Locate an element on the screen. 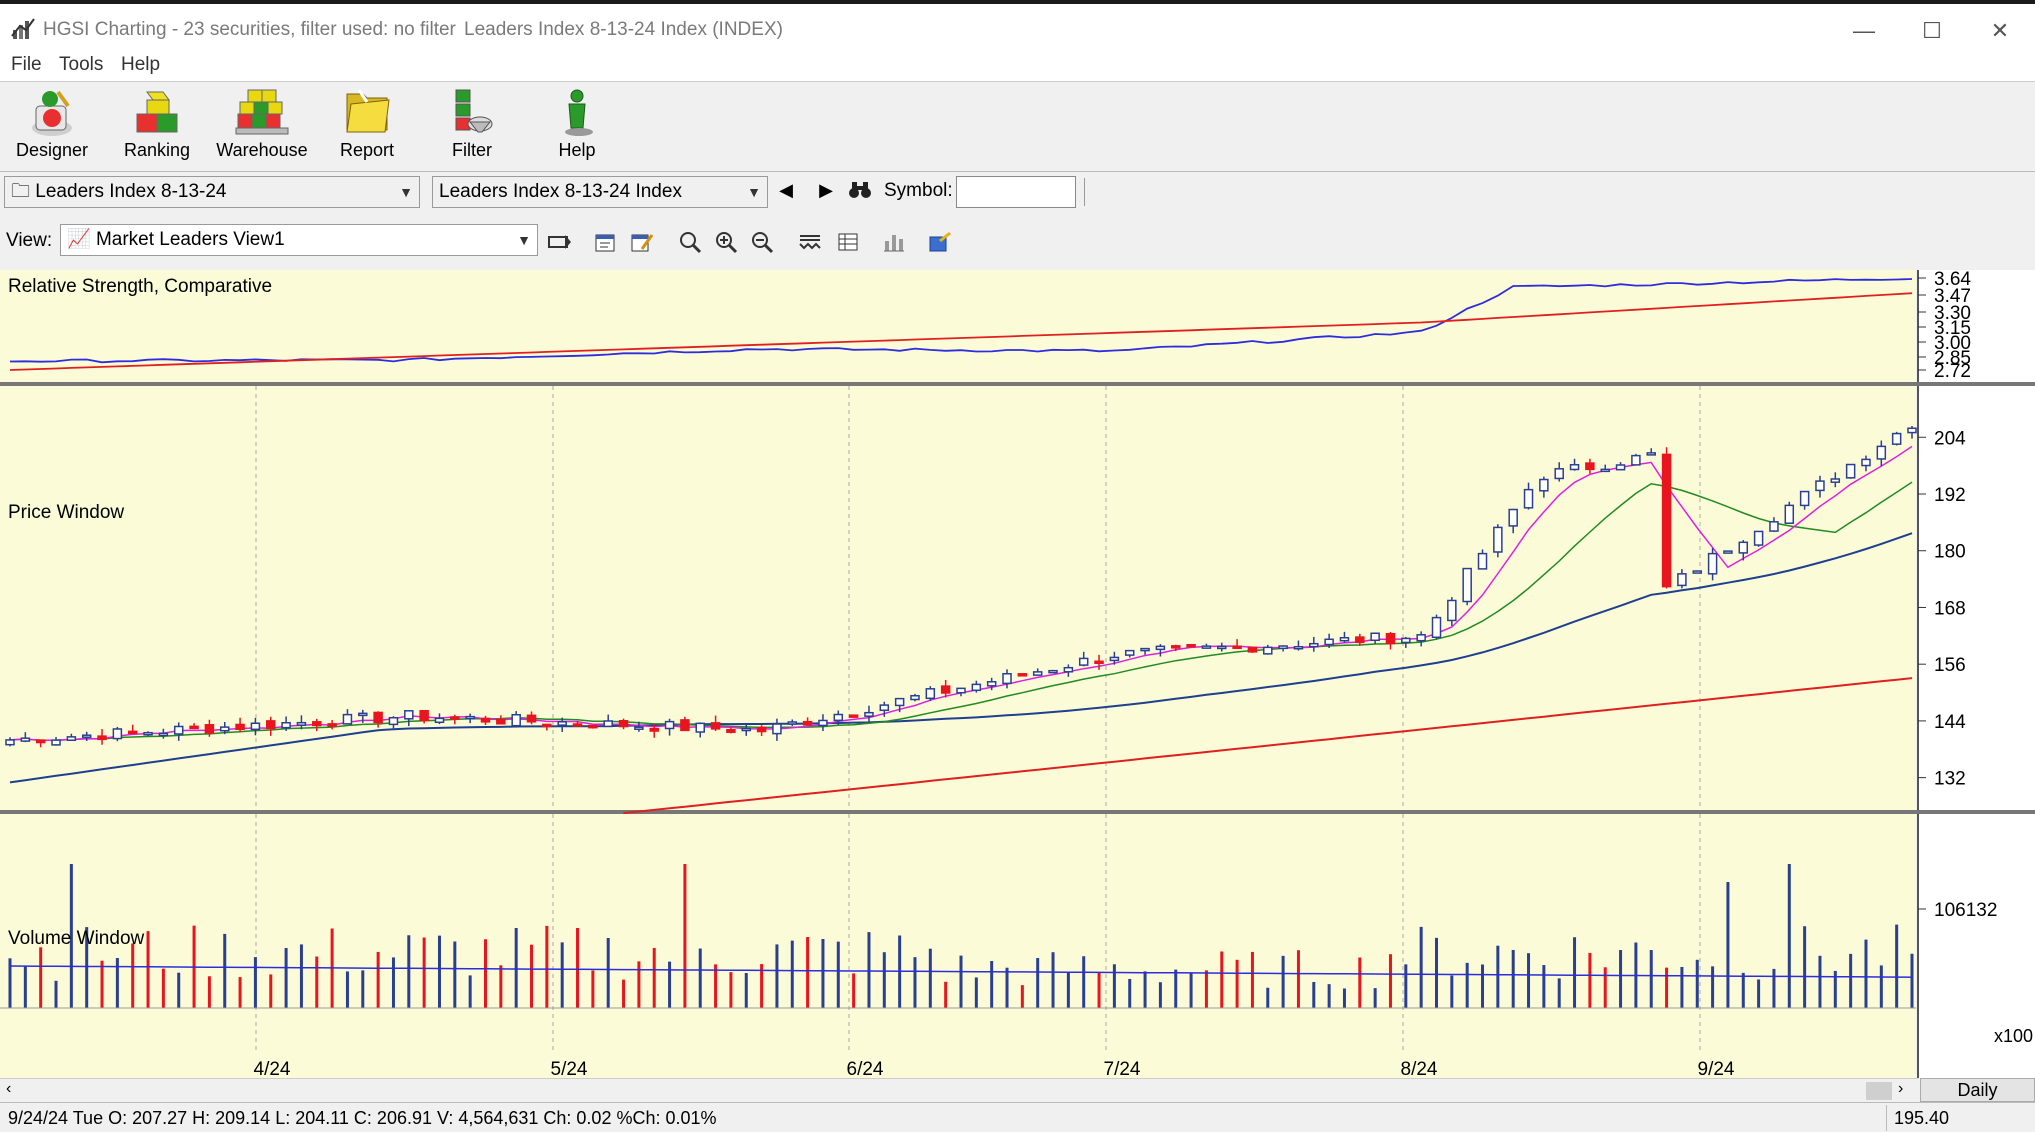 Image resolution: width=2035 pixels, height=1132 pixels. scroll-right-icon: › is located at coordinates (1901, 1088).